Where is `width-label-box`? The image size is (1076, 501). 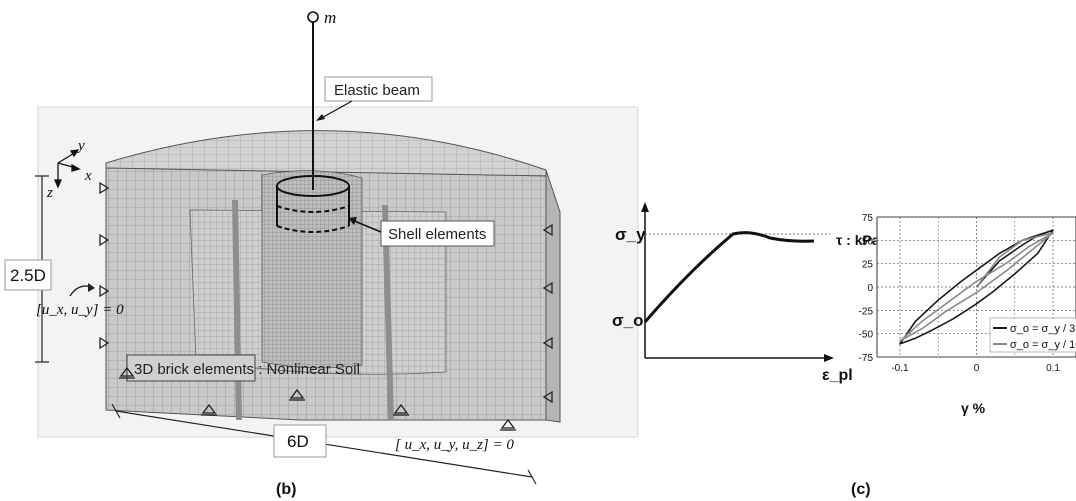 width-label-box is located at coordinates (300, 441).